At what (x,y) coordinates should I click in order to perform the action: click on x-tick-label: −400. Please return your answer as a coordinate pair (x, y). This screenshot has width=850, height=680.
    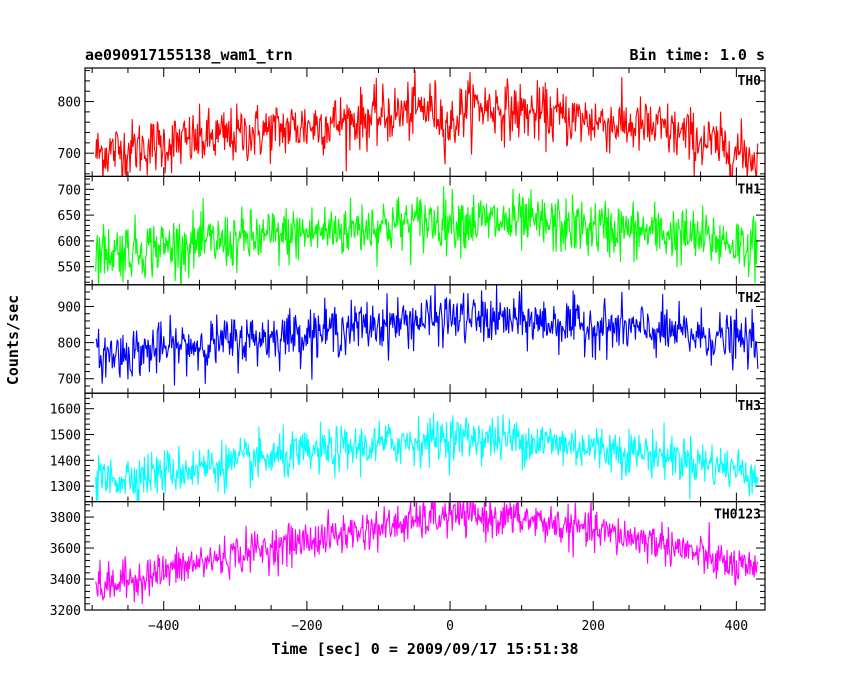
    Looking at the image, I should click on (163, 626).